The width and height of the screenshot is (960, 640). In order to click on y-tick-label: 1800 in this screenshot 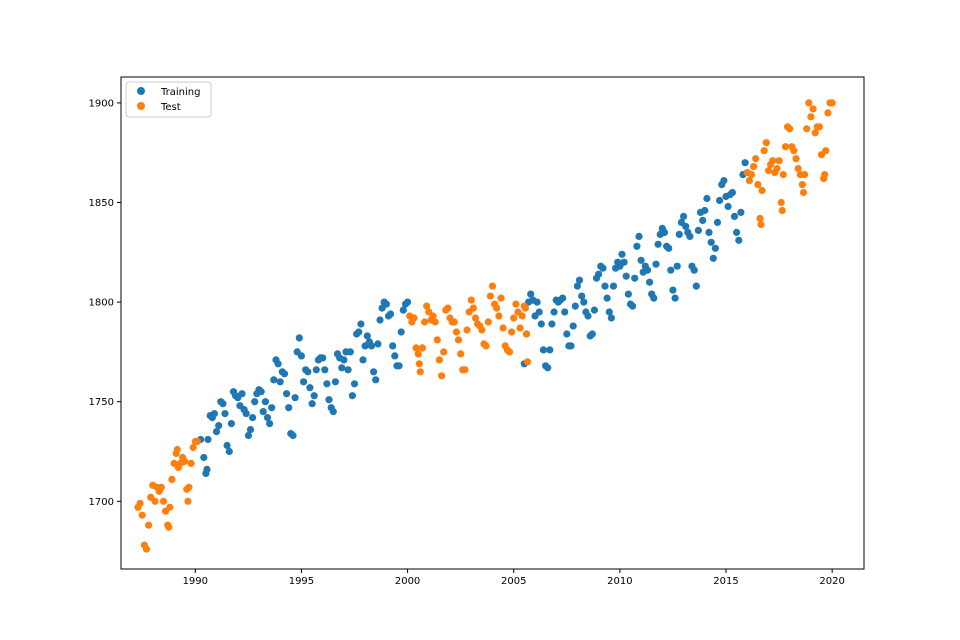, I will do `click(101, 303)`.